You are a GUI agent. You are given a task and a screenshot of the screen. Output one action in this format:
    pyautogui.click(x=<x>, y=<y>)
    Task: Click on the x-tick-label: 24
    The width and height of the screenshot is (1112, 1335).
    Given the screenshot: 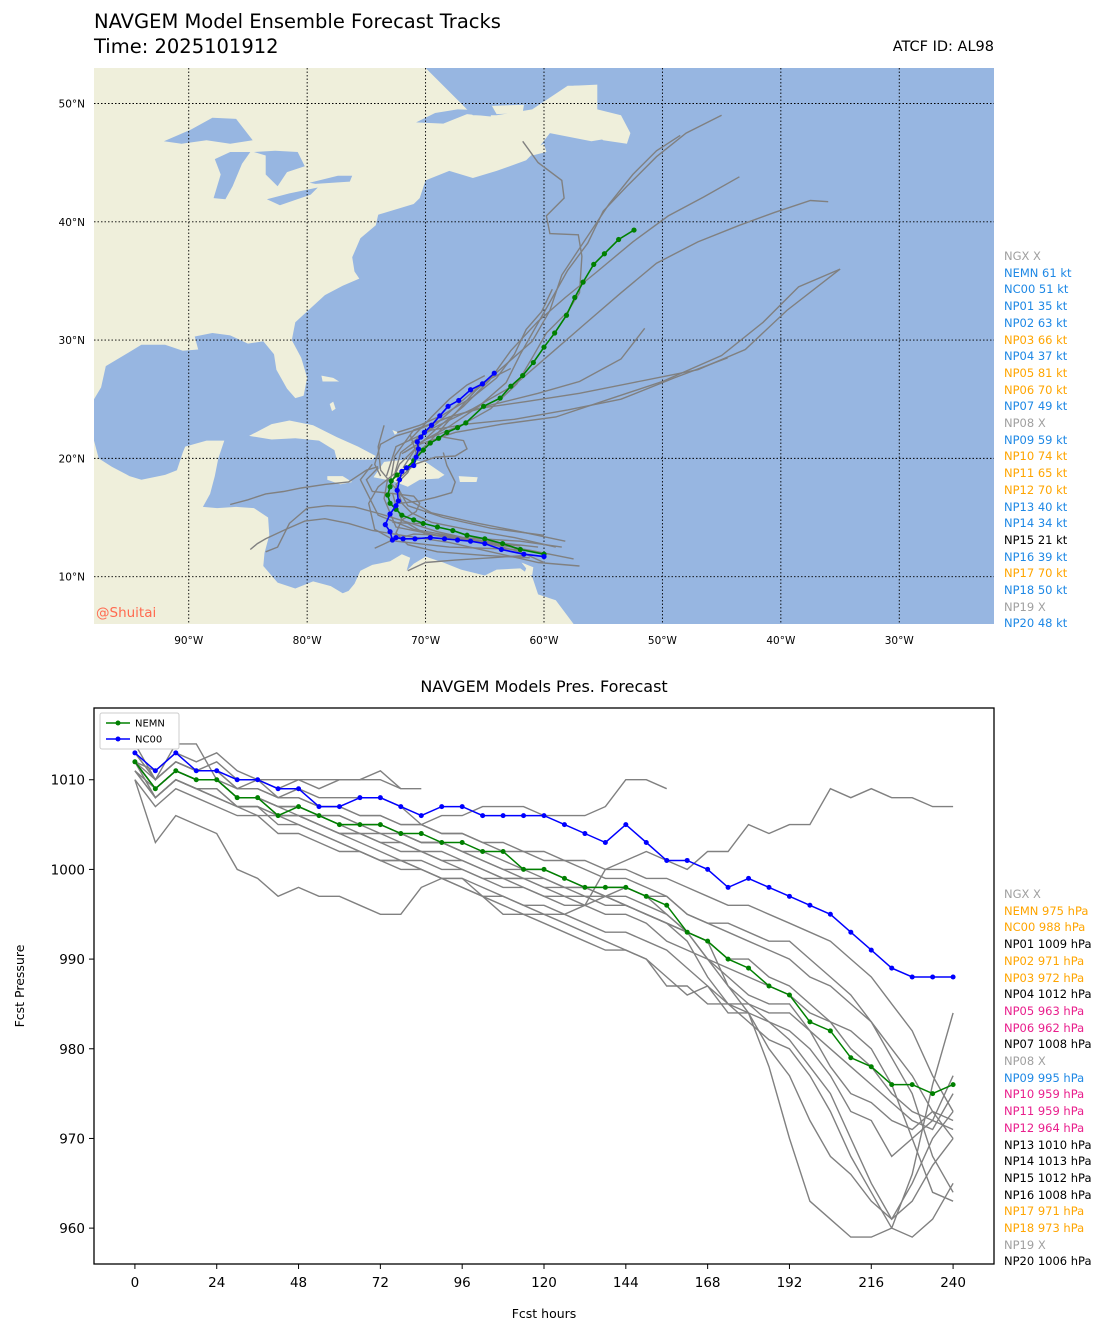 What is the action you would take?
    pyautogui.click(x=216, y=1283)
    